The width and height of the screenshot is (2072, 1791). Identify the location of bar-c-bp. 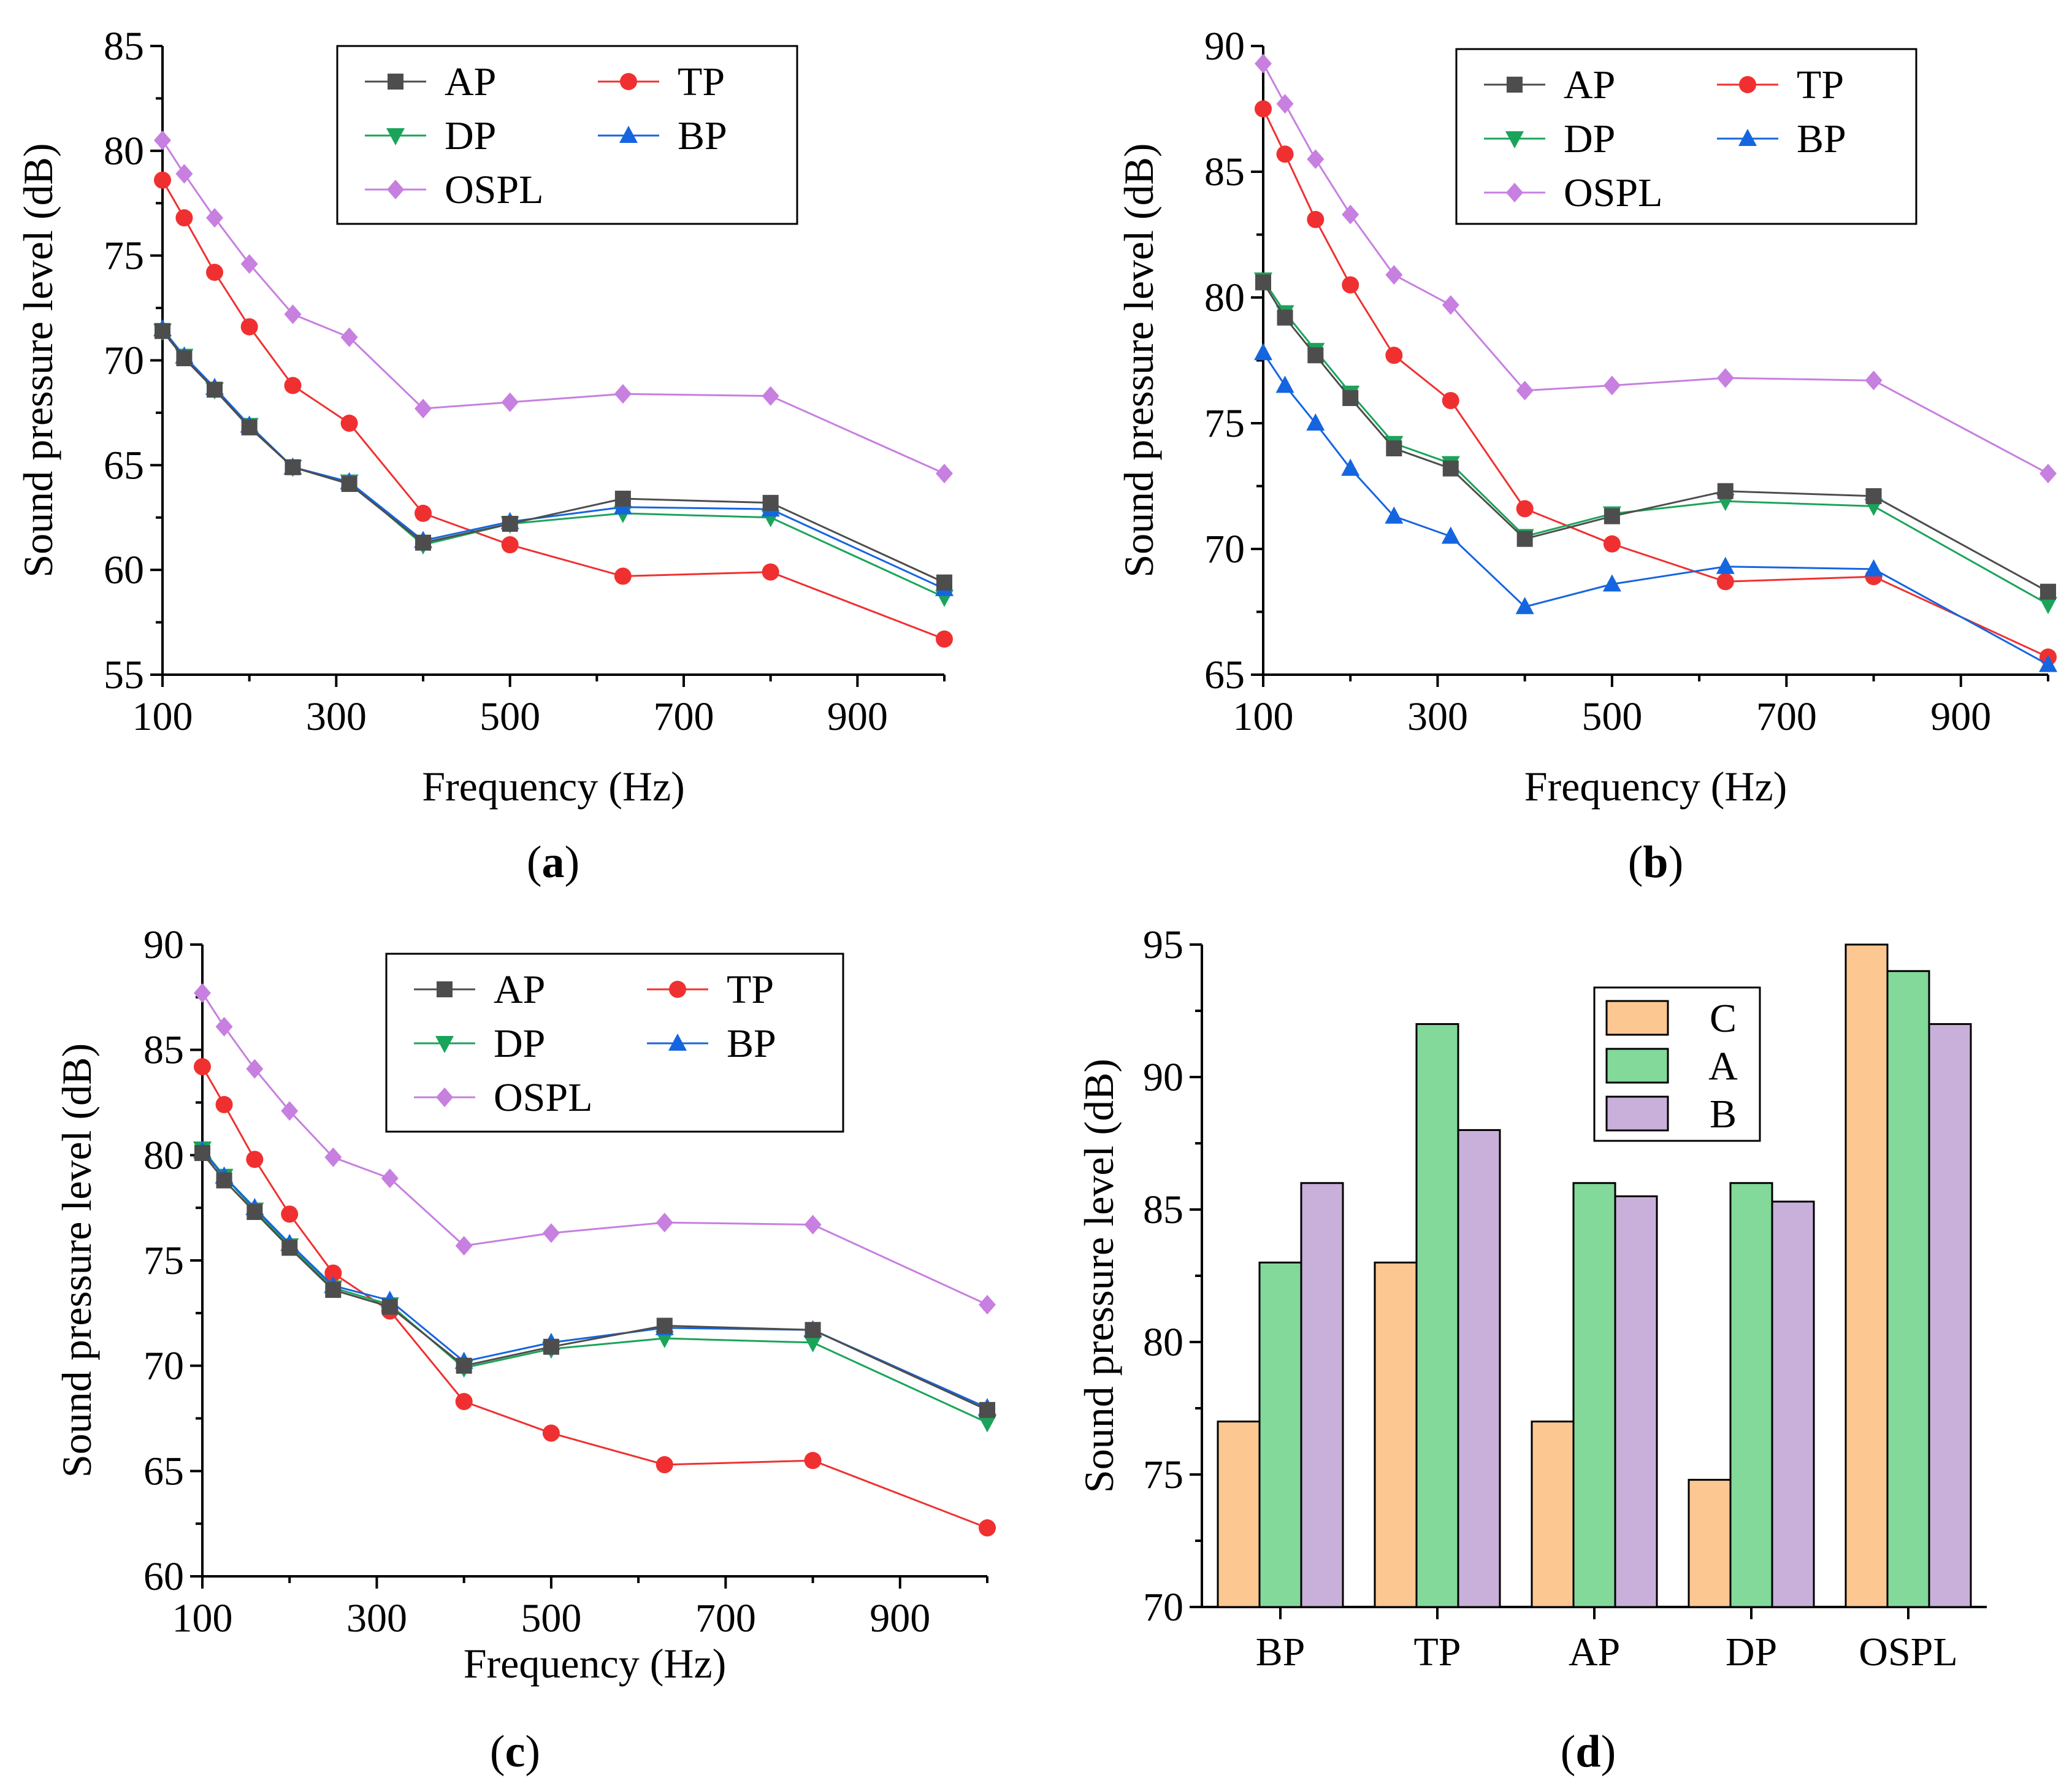
(1239, 1514).